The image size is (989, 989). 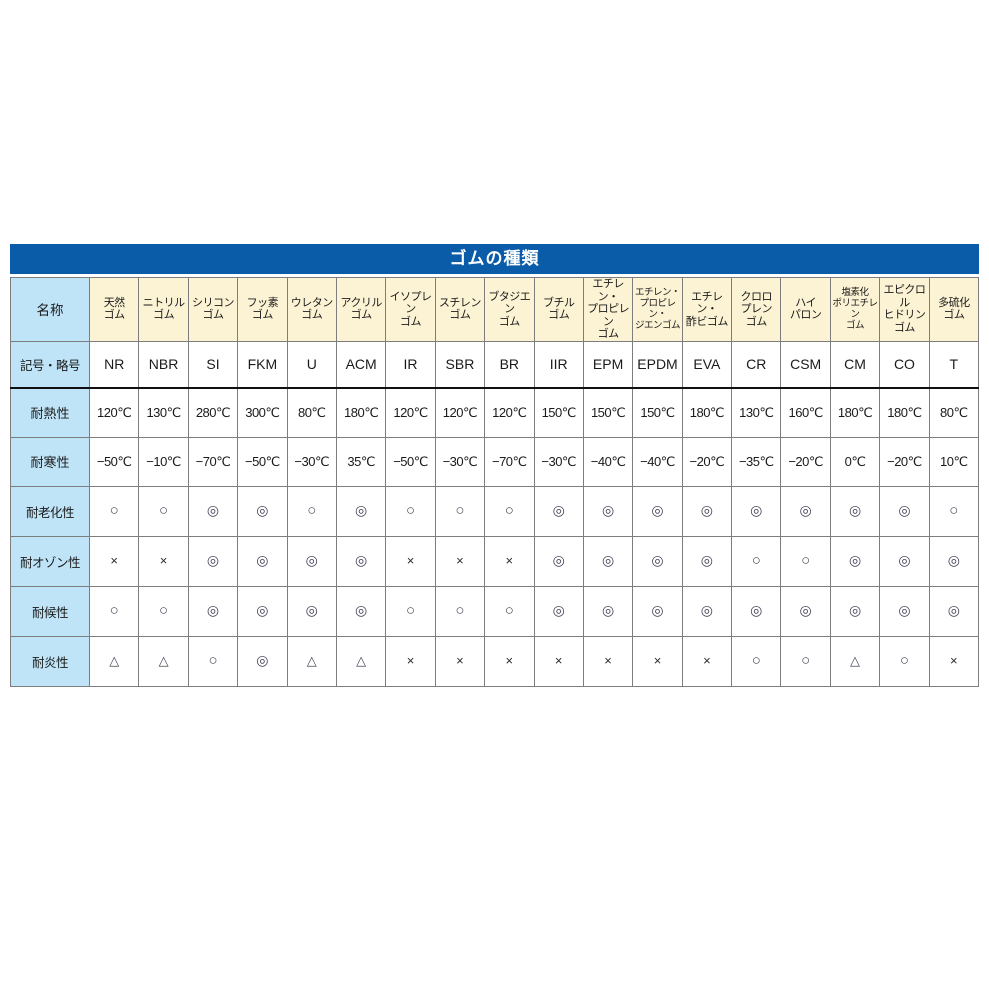 What do you see at coordinates (494, 259) in the screenshot?
I see `table-title-bar: ゴムの種類` at bounding box center [494, 259].